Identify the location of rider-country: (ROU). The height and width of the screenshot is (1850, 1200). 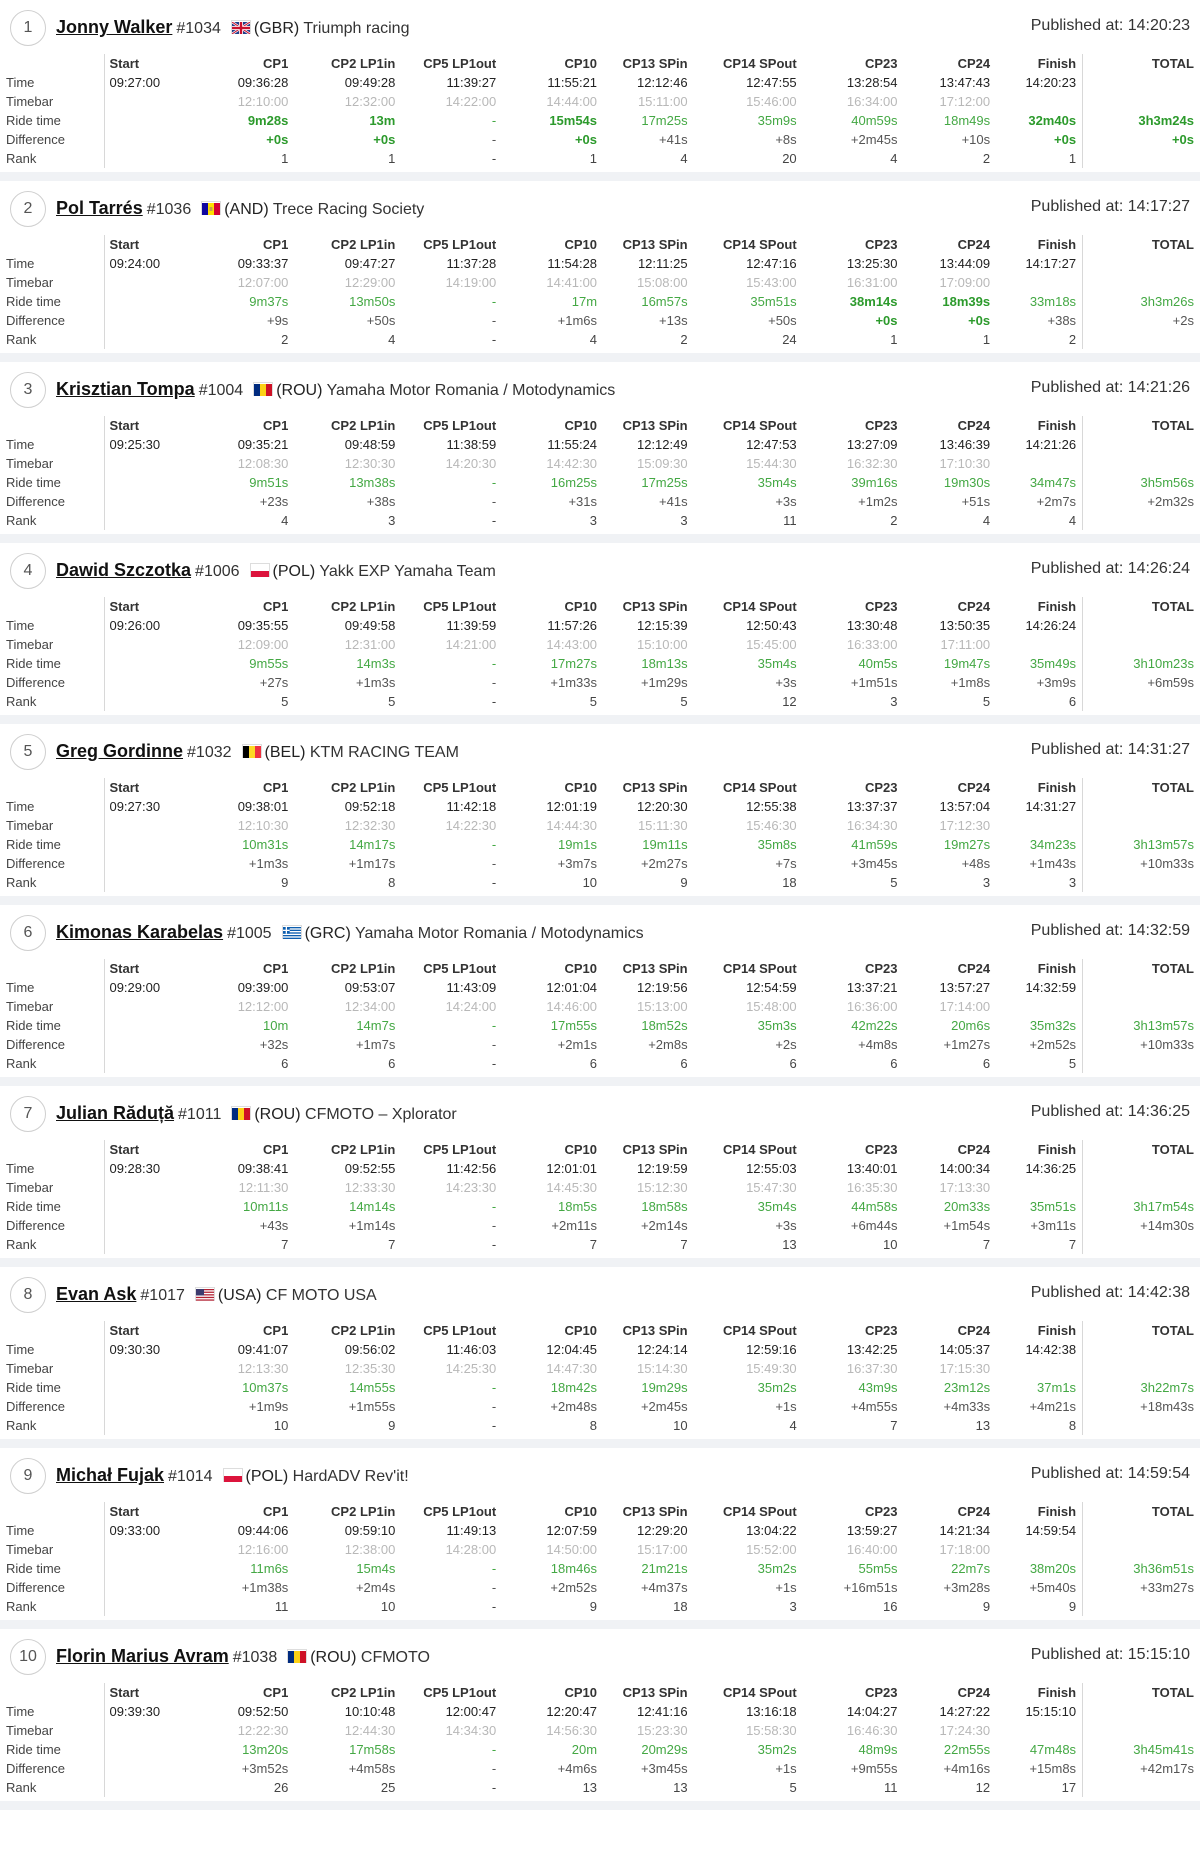
(299, 390).